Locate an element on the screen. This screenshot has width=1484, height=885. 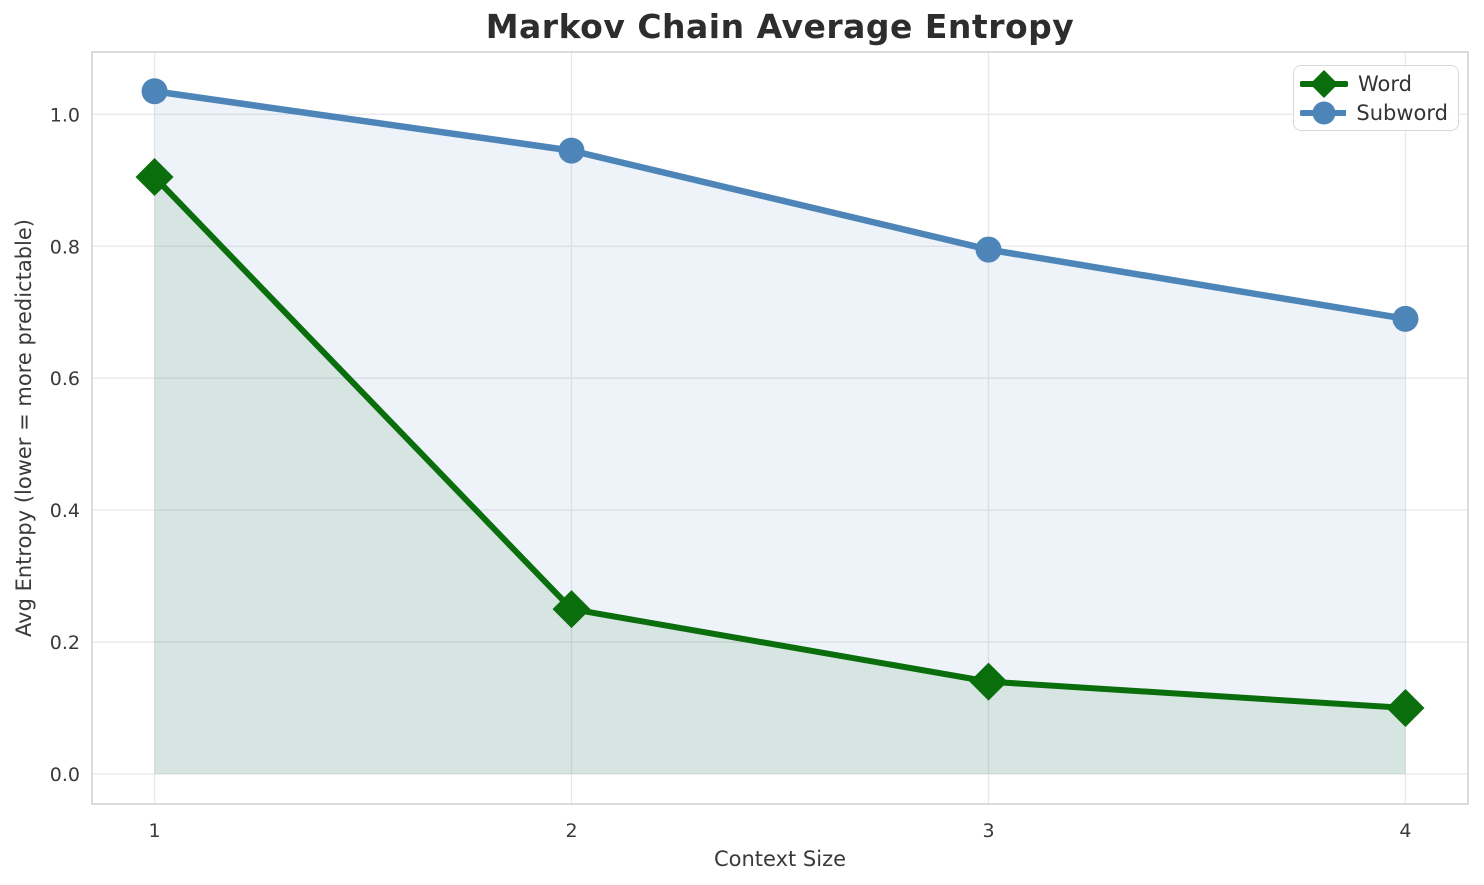
legend-label: Word is located at coordinates (1385, 83).